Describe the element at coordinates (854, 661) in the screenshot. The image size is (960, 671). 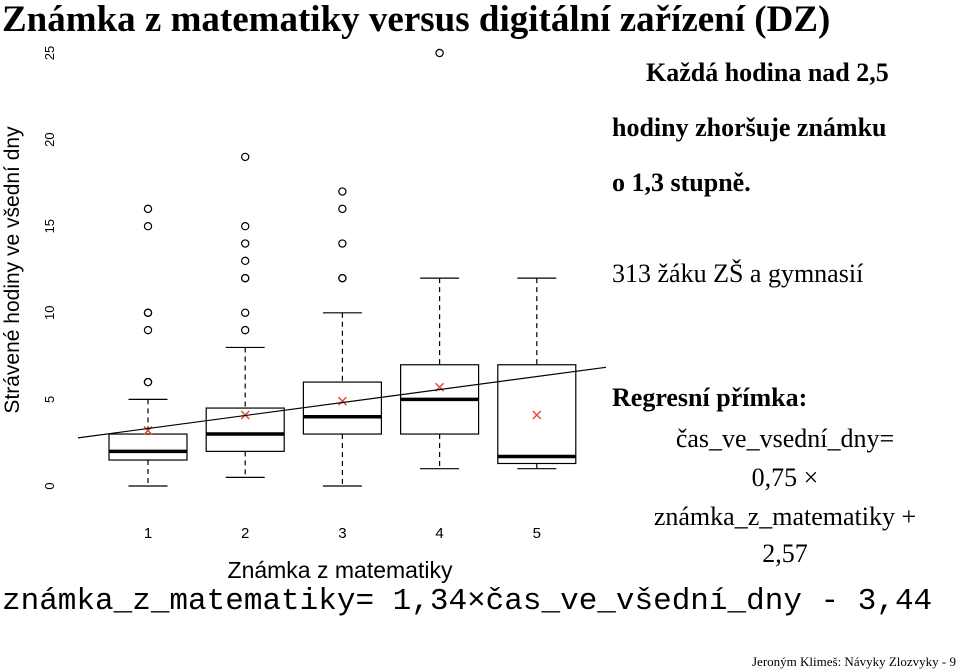
I see `footer-credit: Jeroným Klimeš: Návyky Zlozvyky - 9` at that location.